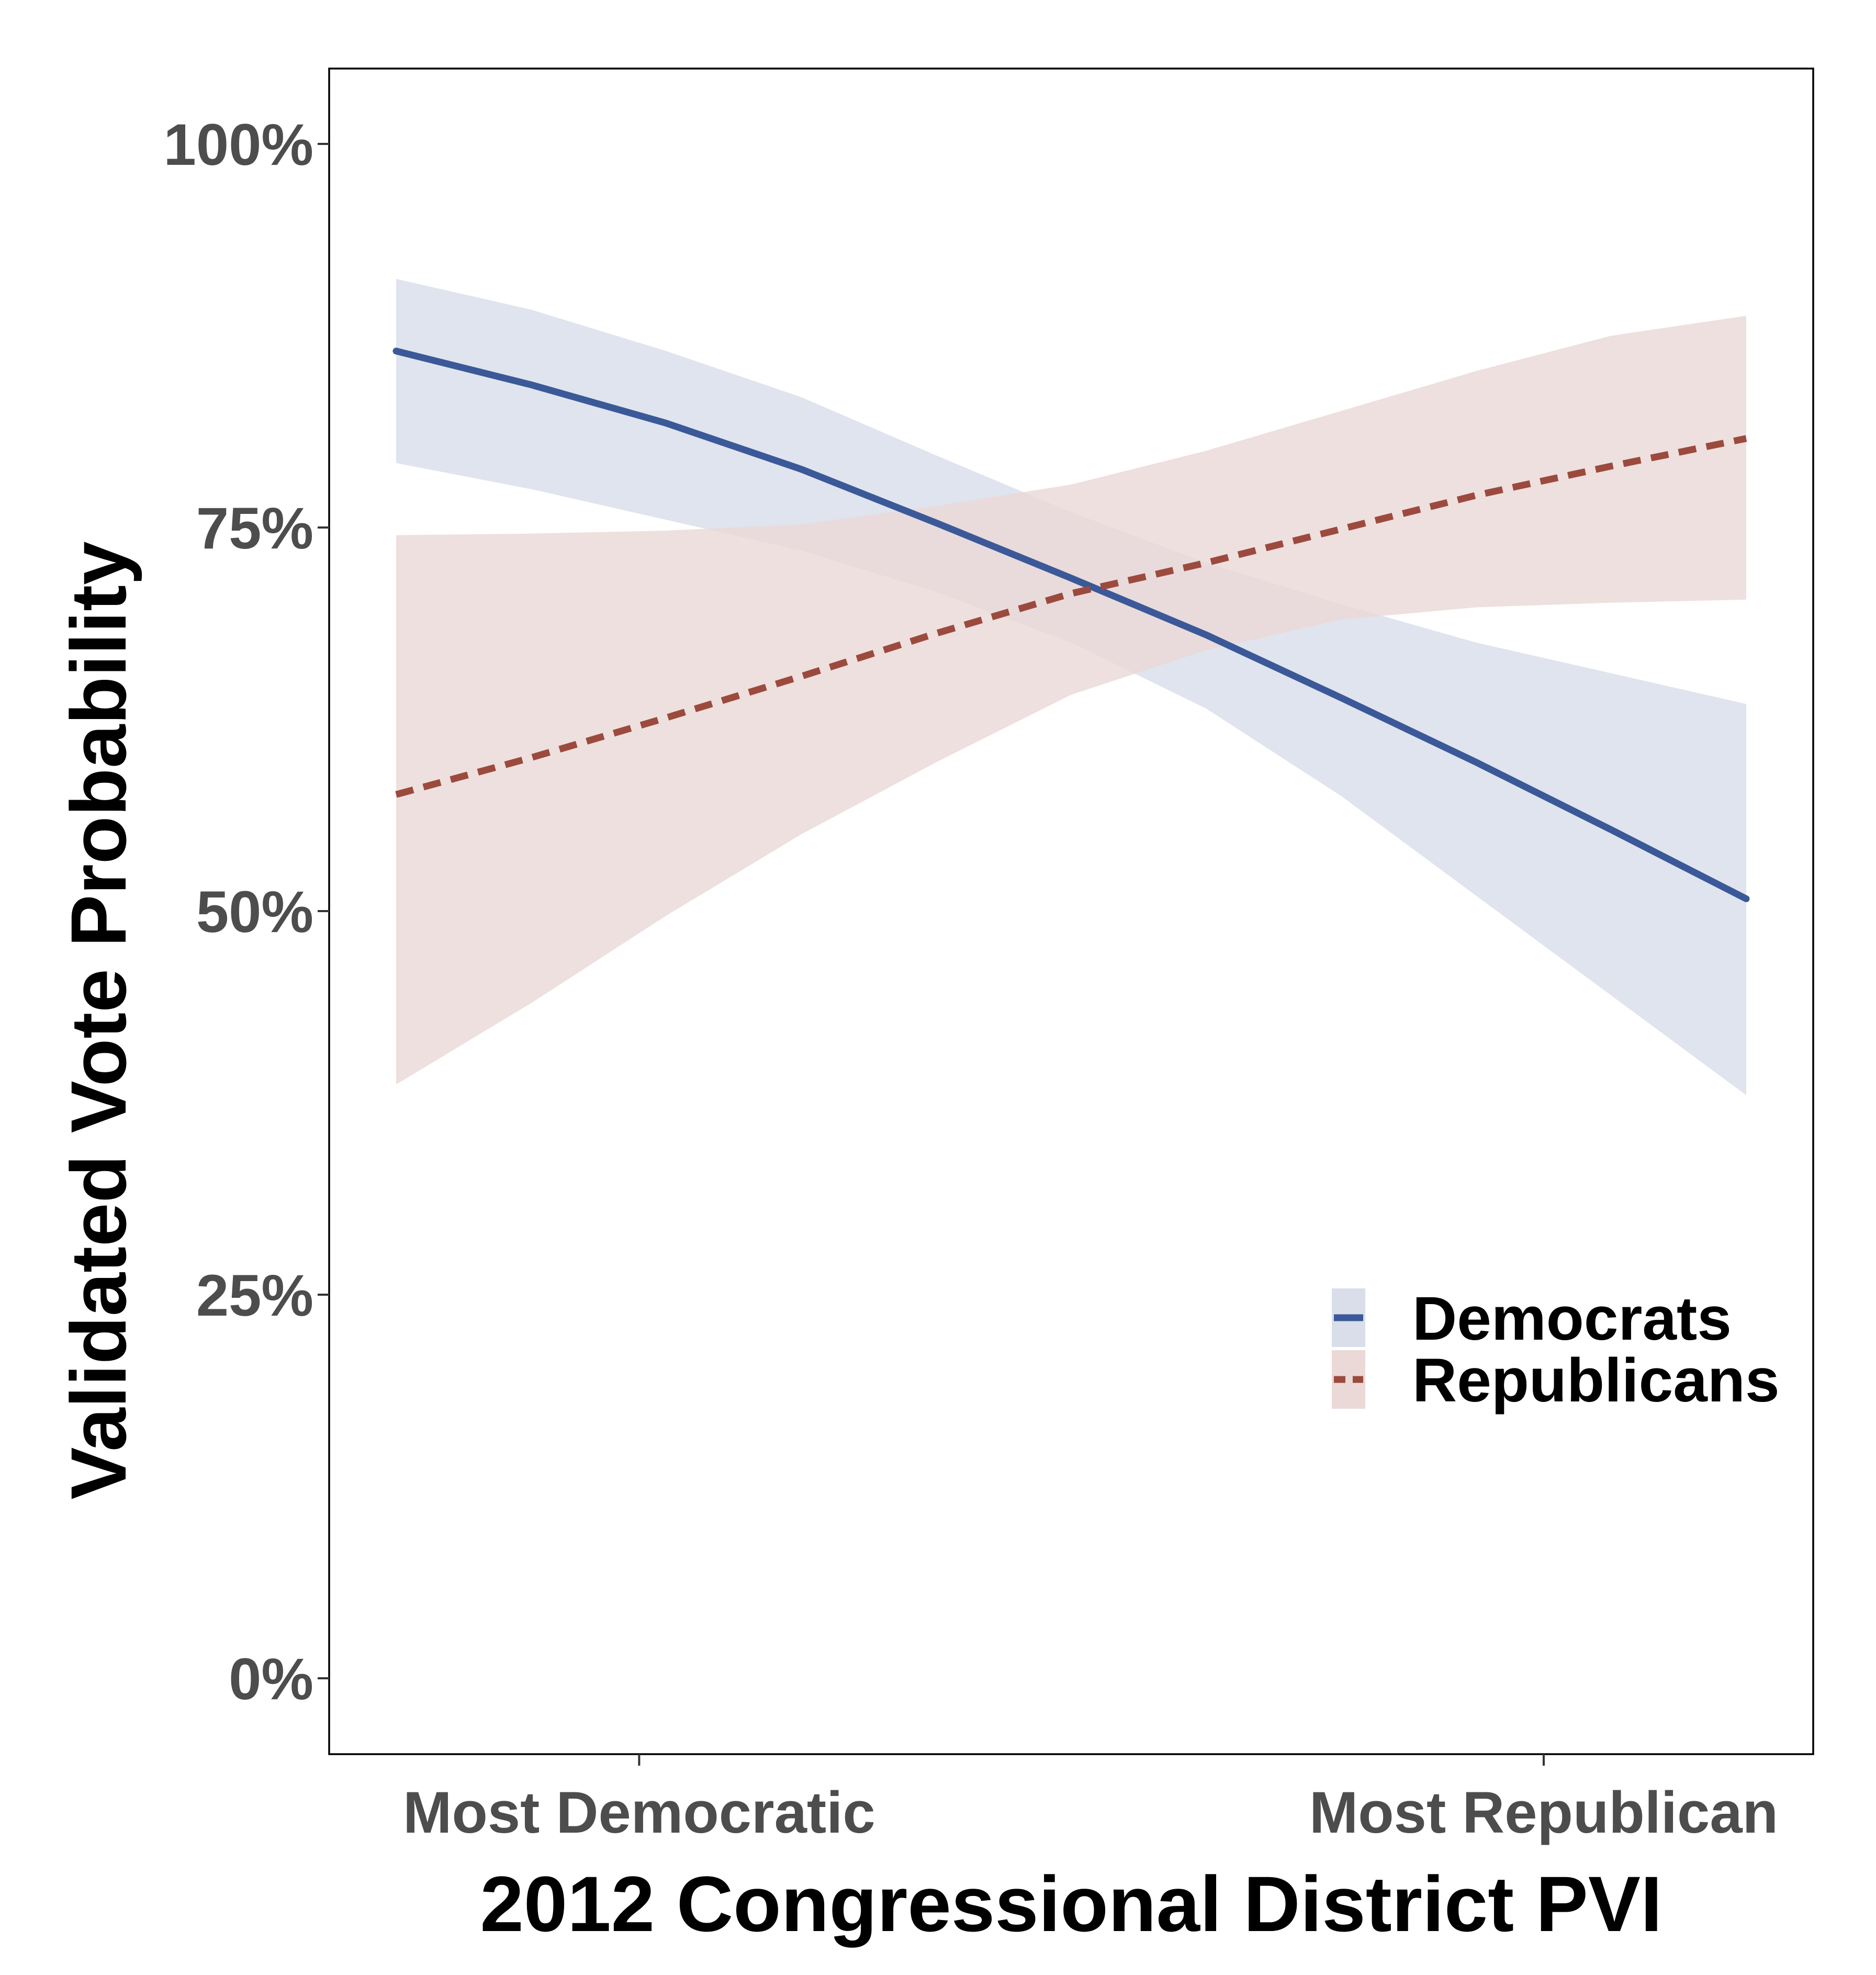 The height and width of the screenshot is (1975, 1876). I want to click on republicans-legend-label: Republicans, so click(1596, 1380).